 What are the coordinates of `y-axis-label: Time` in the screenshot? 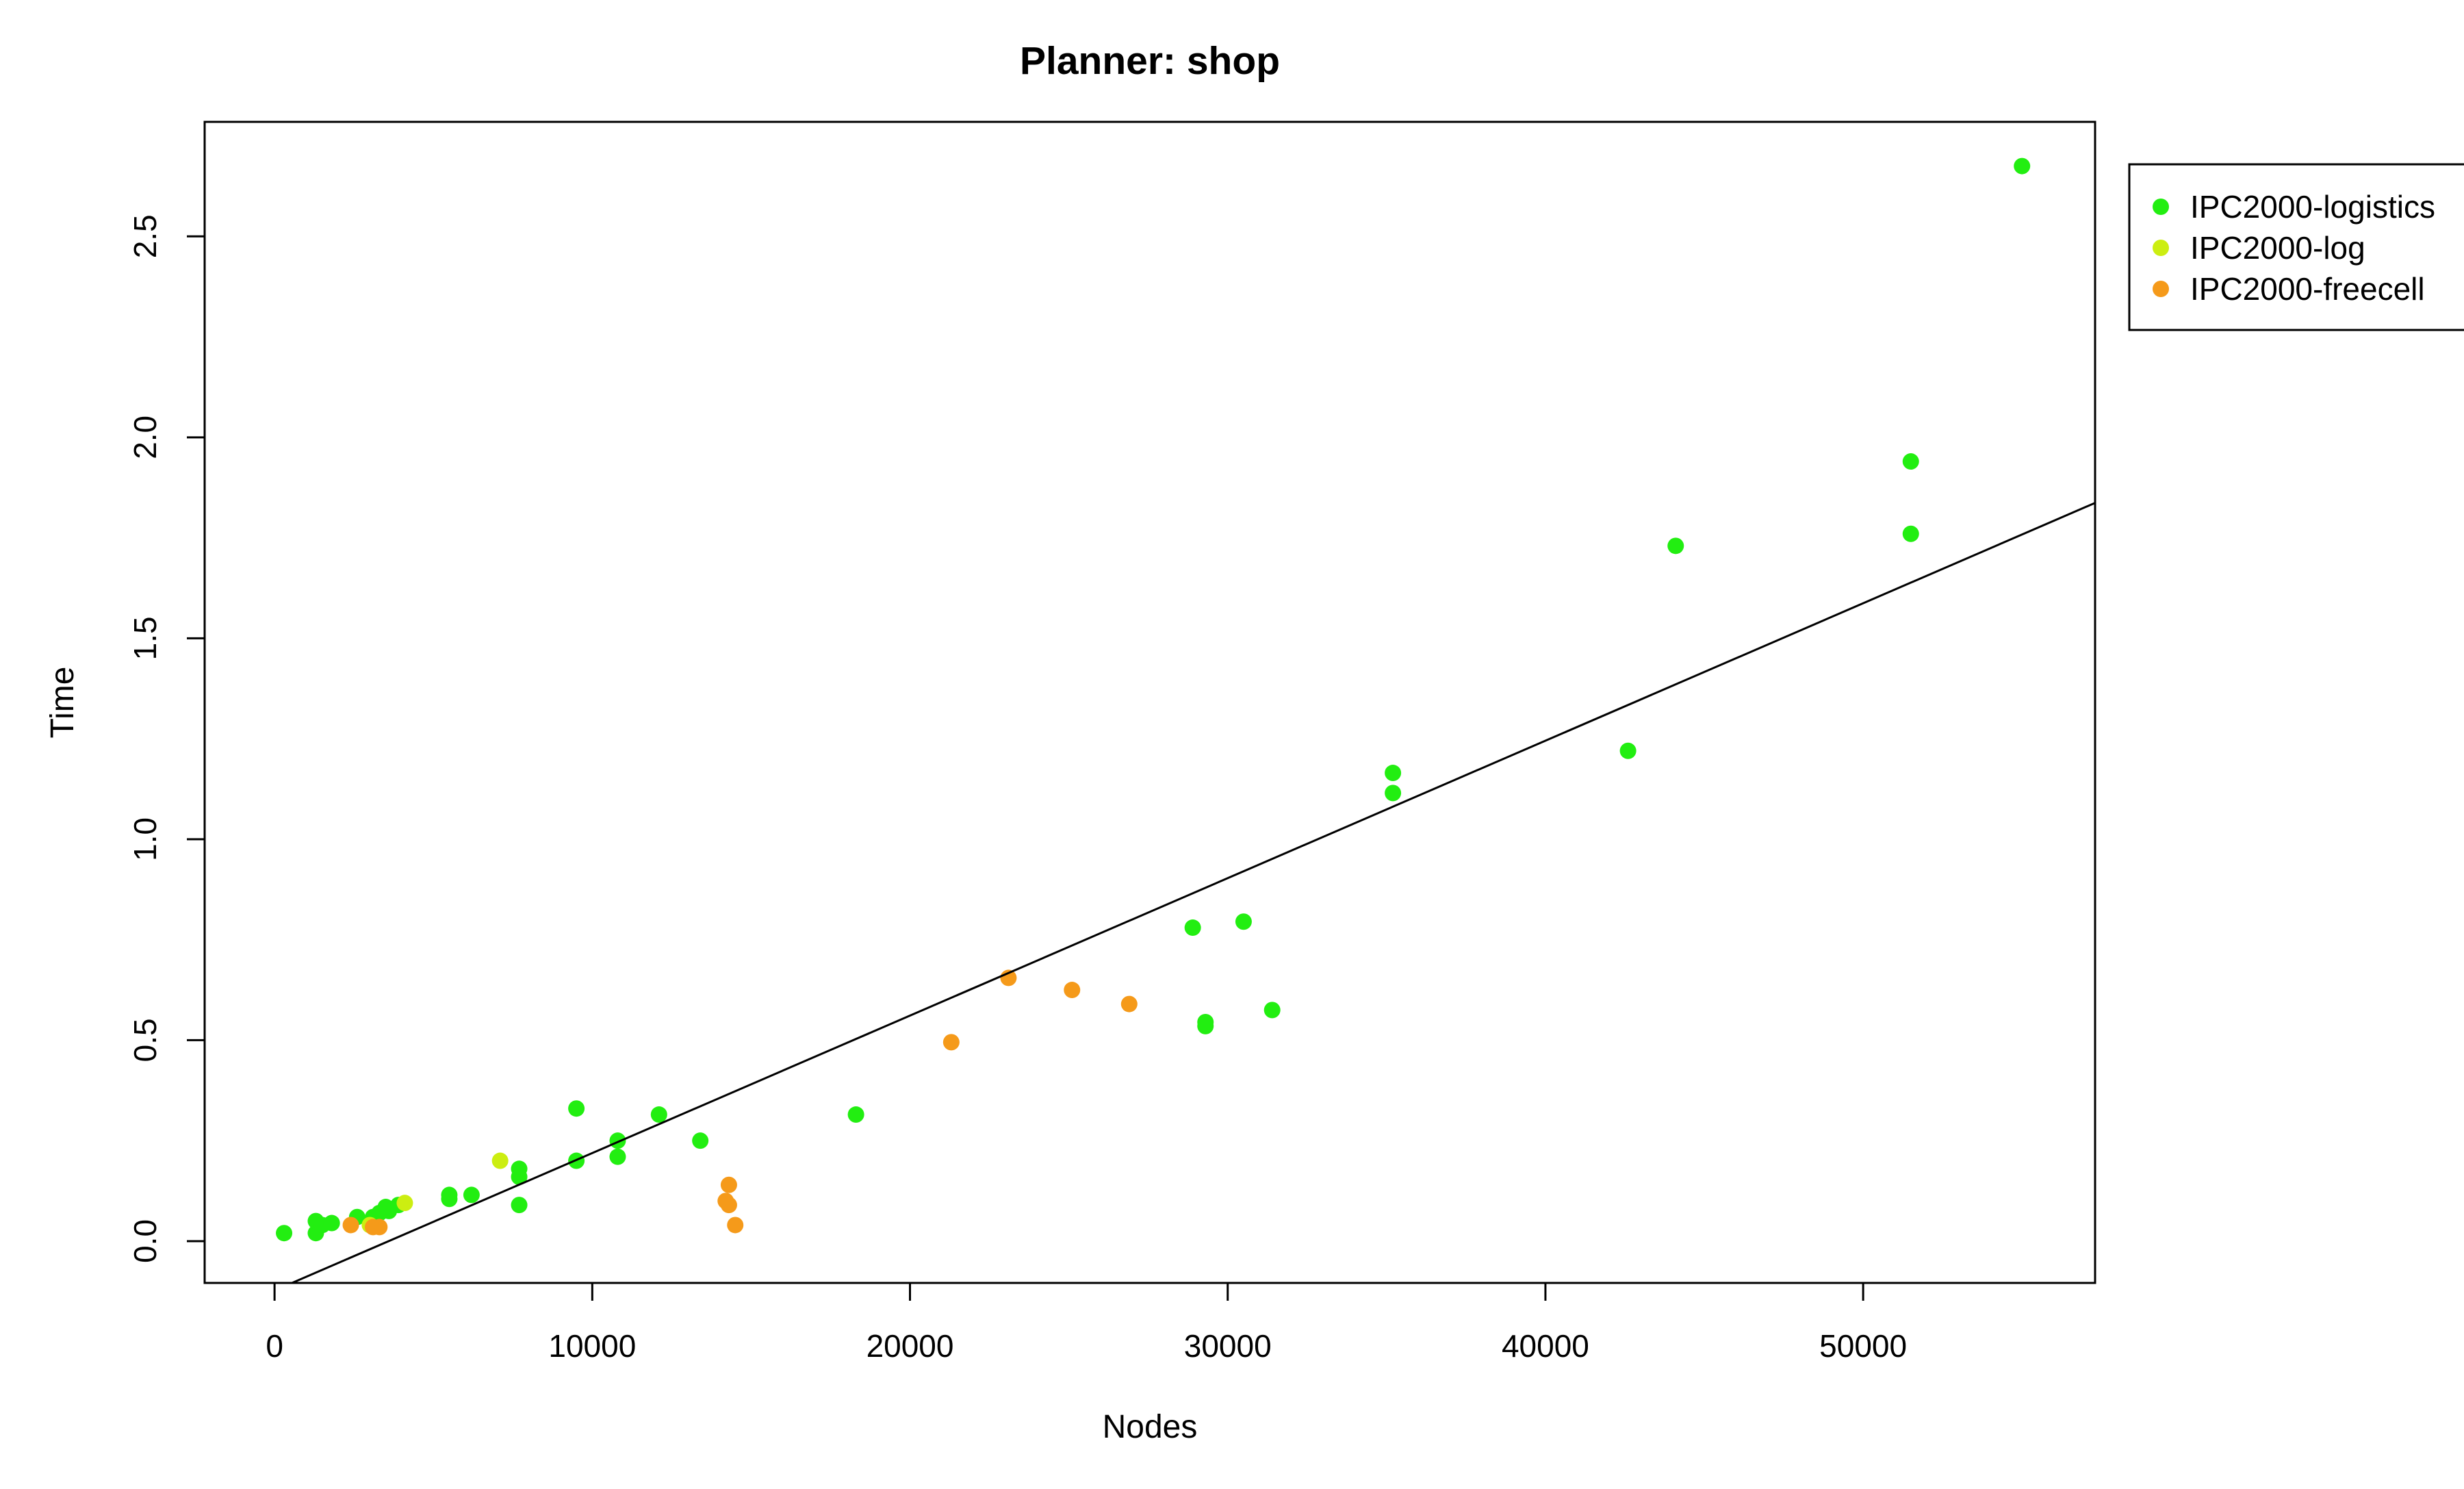 It's located at (62, 703).